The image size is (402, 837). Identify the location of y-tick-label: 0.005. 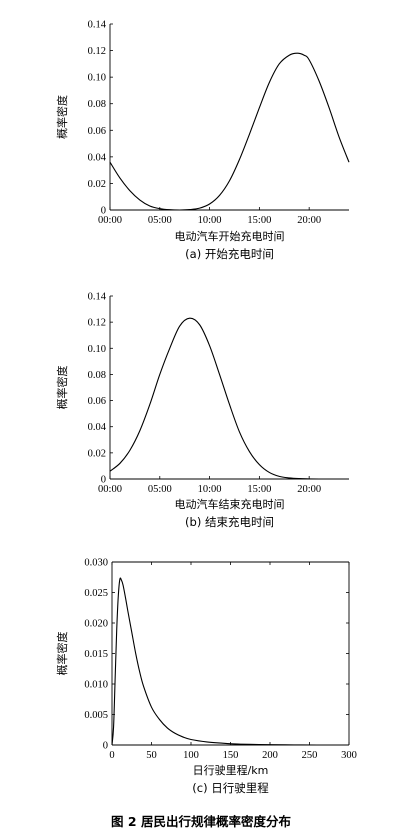
(96, 715).